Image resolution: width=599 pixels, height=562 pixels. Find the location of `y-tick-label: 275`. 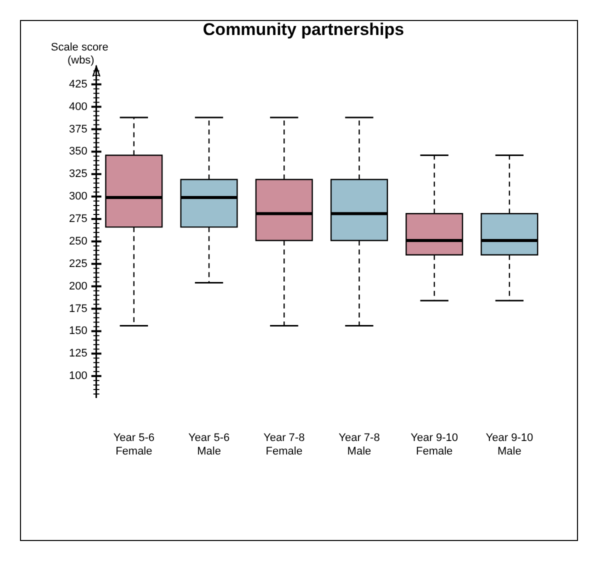

y-tick-label: 275 is located at coordinates (78, 219).